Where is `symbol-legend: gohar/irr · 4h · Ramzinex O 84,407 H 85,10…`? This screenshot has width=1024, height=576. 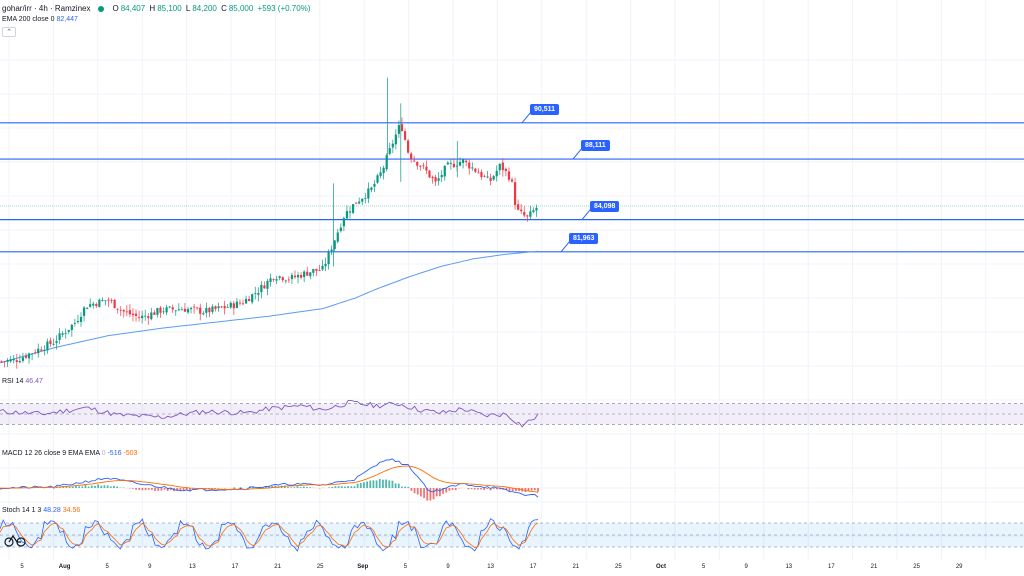
symbol-legend: gohar/irr · 4h · Ramzinex O 84,407 H 85,10… is located at coordinates (157, 8).